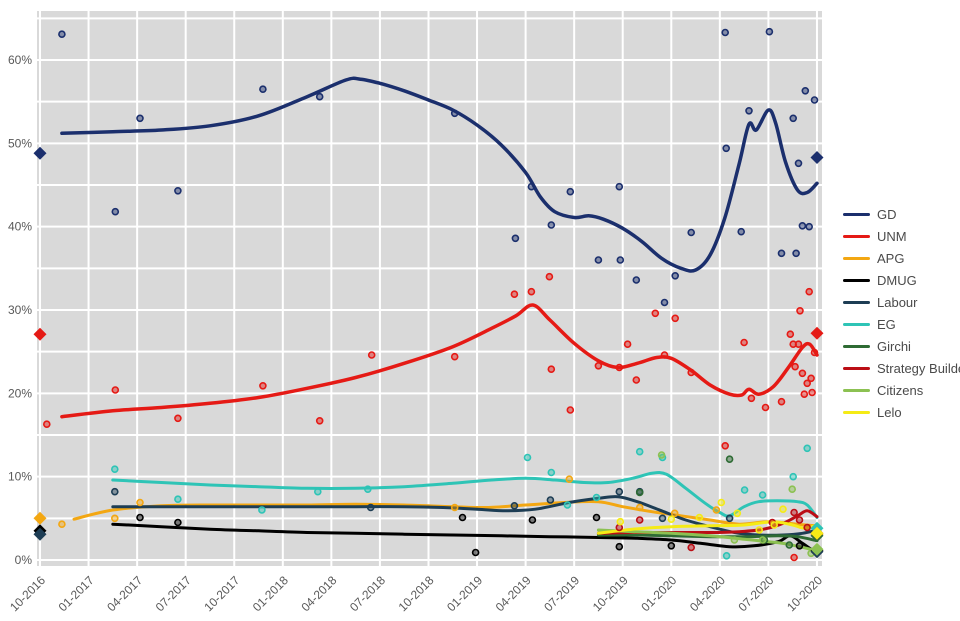 The image size is (960, 621). I want to click on result-2020-citizens, so click(817, 549).